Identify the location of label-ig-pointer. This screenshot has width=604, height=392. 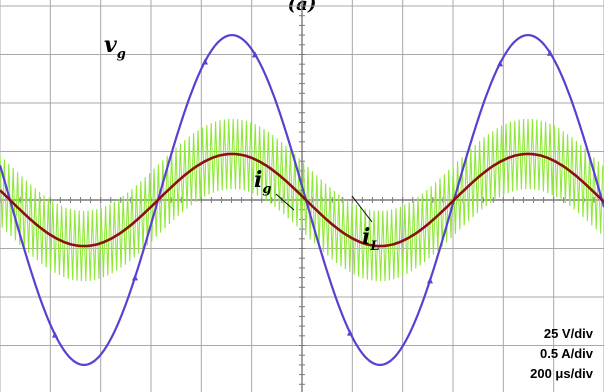
(285, 202).